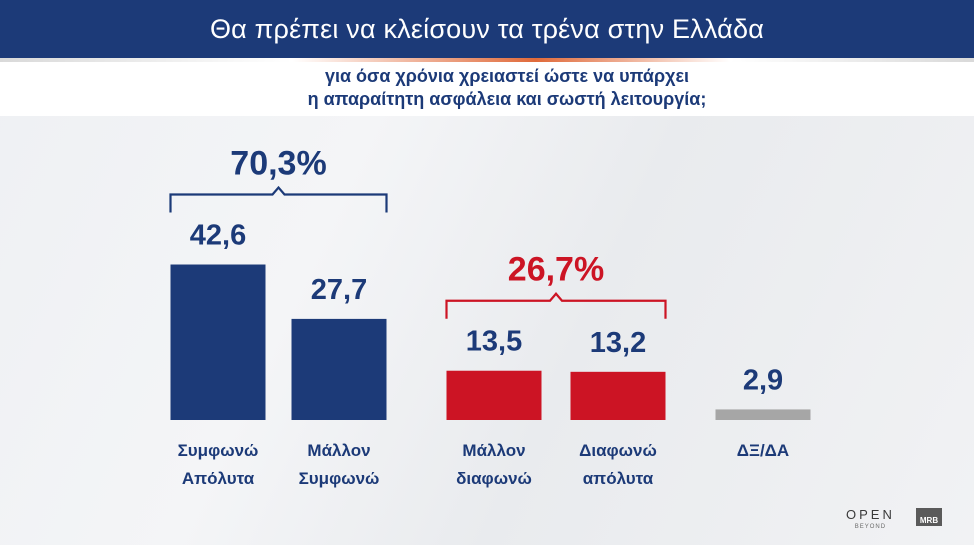 The image size is (974, 545). I want to click on category-label-4-0: ΔΞ/ΔΑ, so click(763, 450).